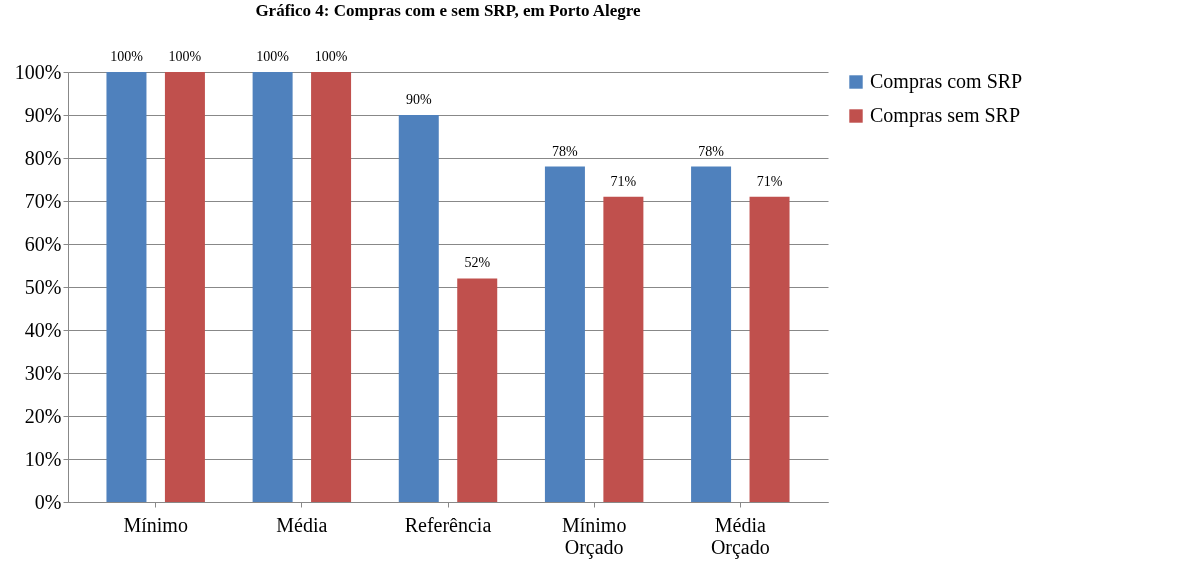 This screenshot has width=1187, height=579. Describe the element at coordinates (43, 372) in the screenshot. I see `y-tick-label: 30%` at that location.